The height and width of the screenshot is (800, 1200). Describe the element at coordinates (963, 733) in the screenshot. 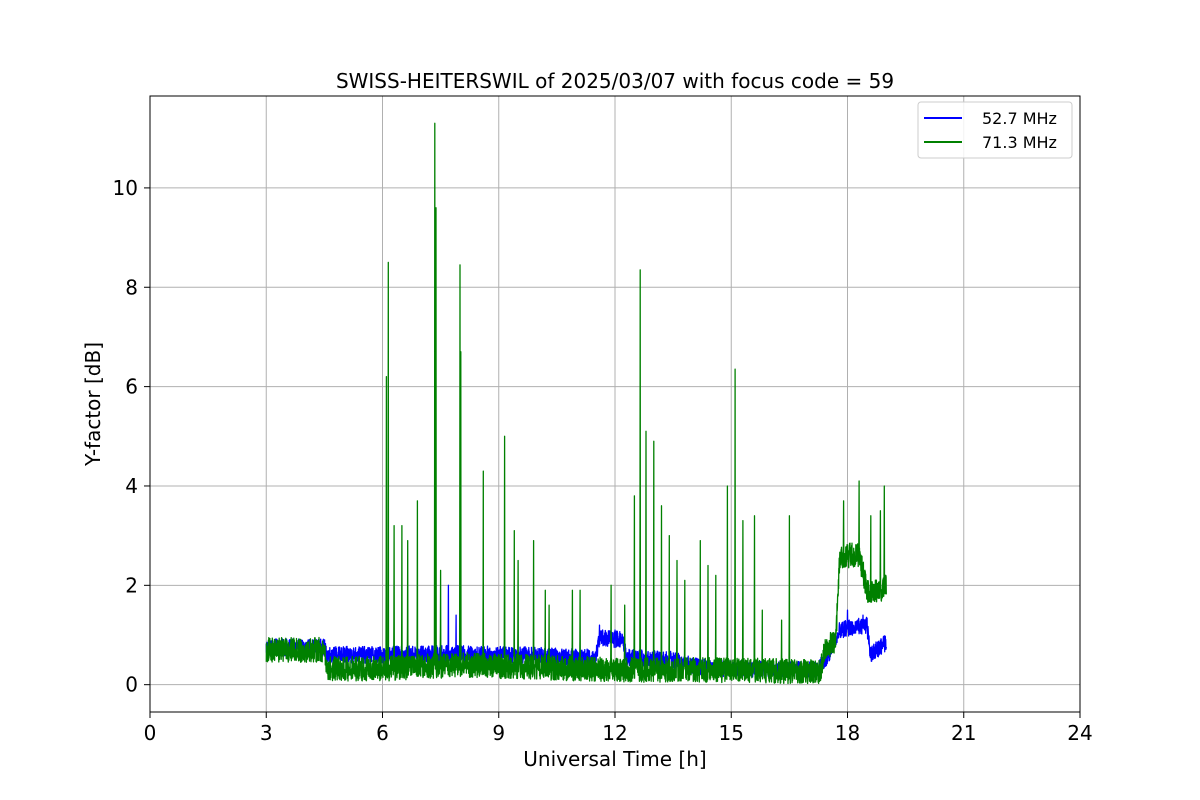

I see `x-tick-label: 21` at that location.